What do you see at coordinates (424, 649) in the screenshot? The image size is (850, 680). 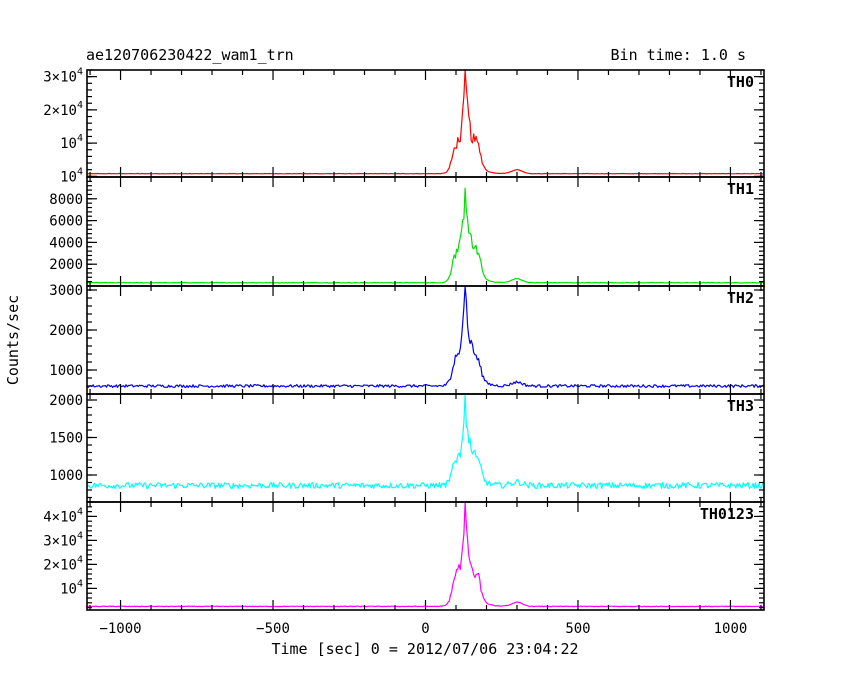 I see `x-axis-label: Time [sec] 0 = 2012/07/06 23:04:22` at bounding box center [424, 649].